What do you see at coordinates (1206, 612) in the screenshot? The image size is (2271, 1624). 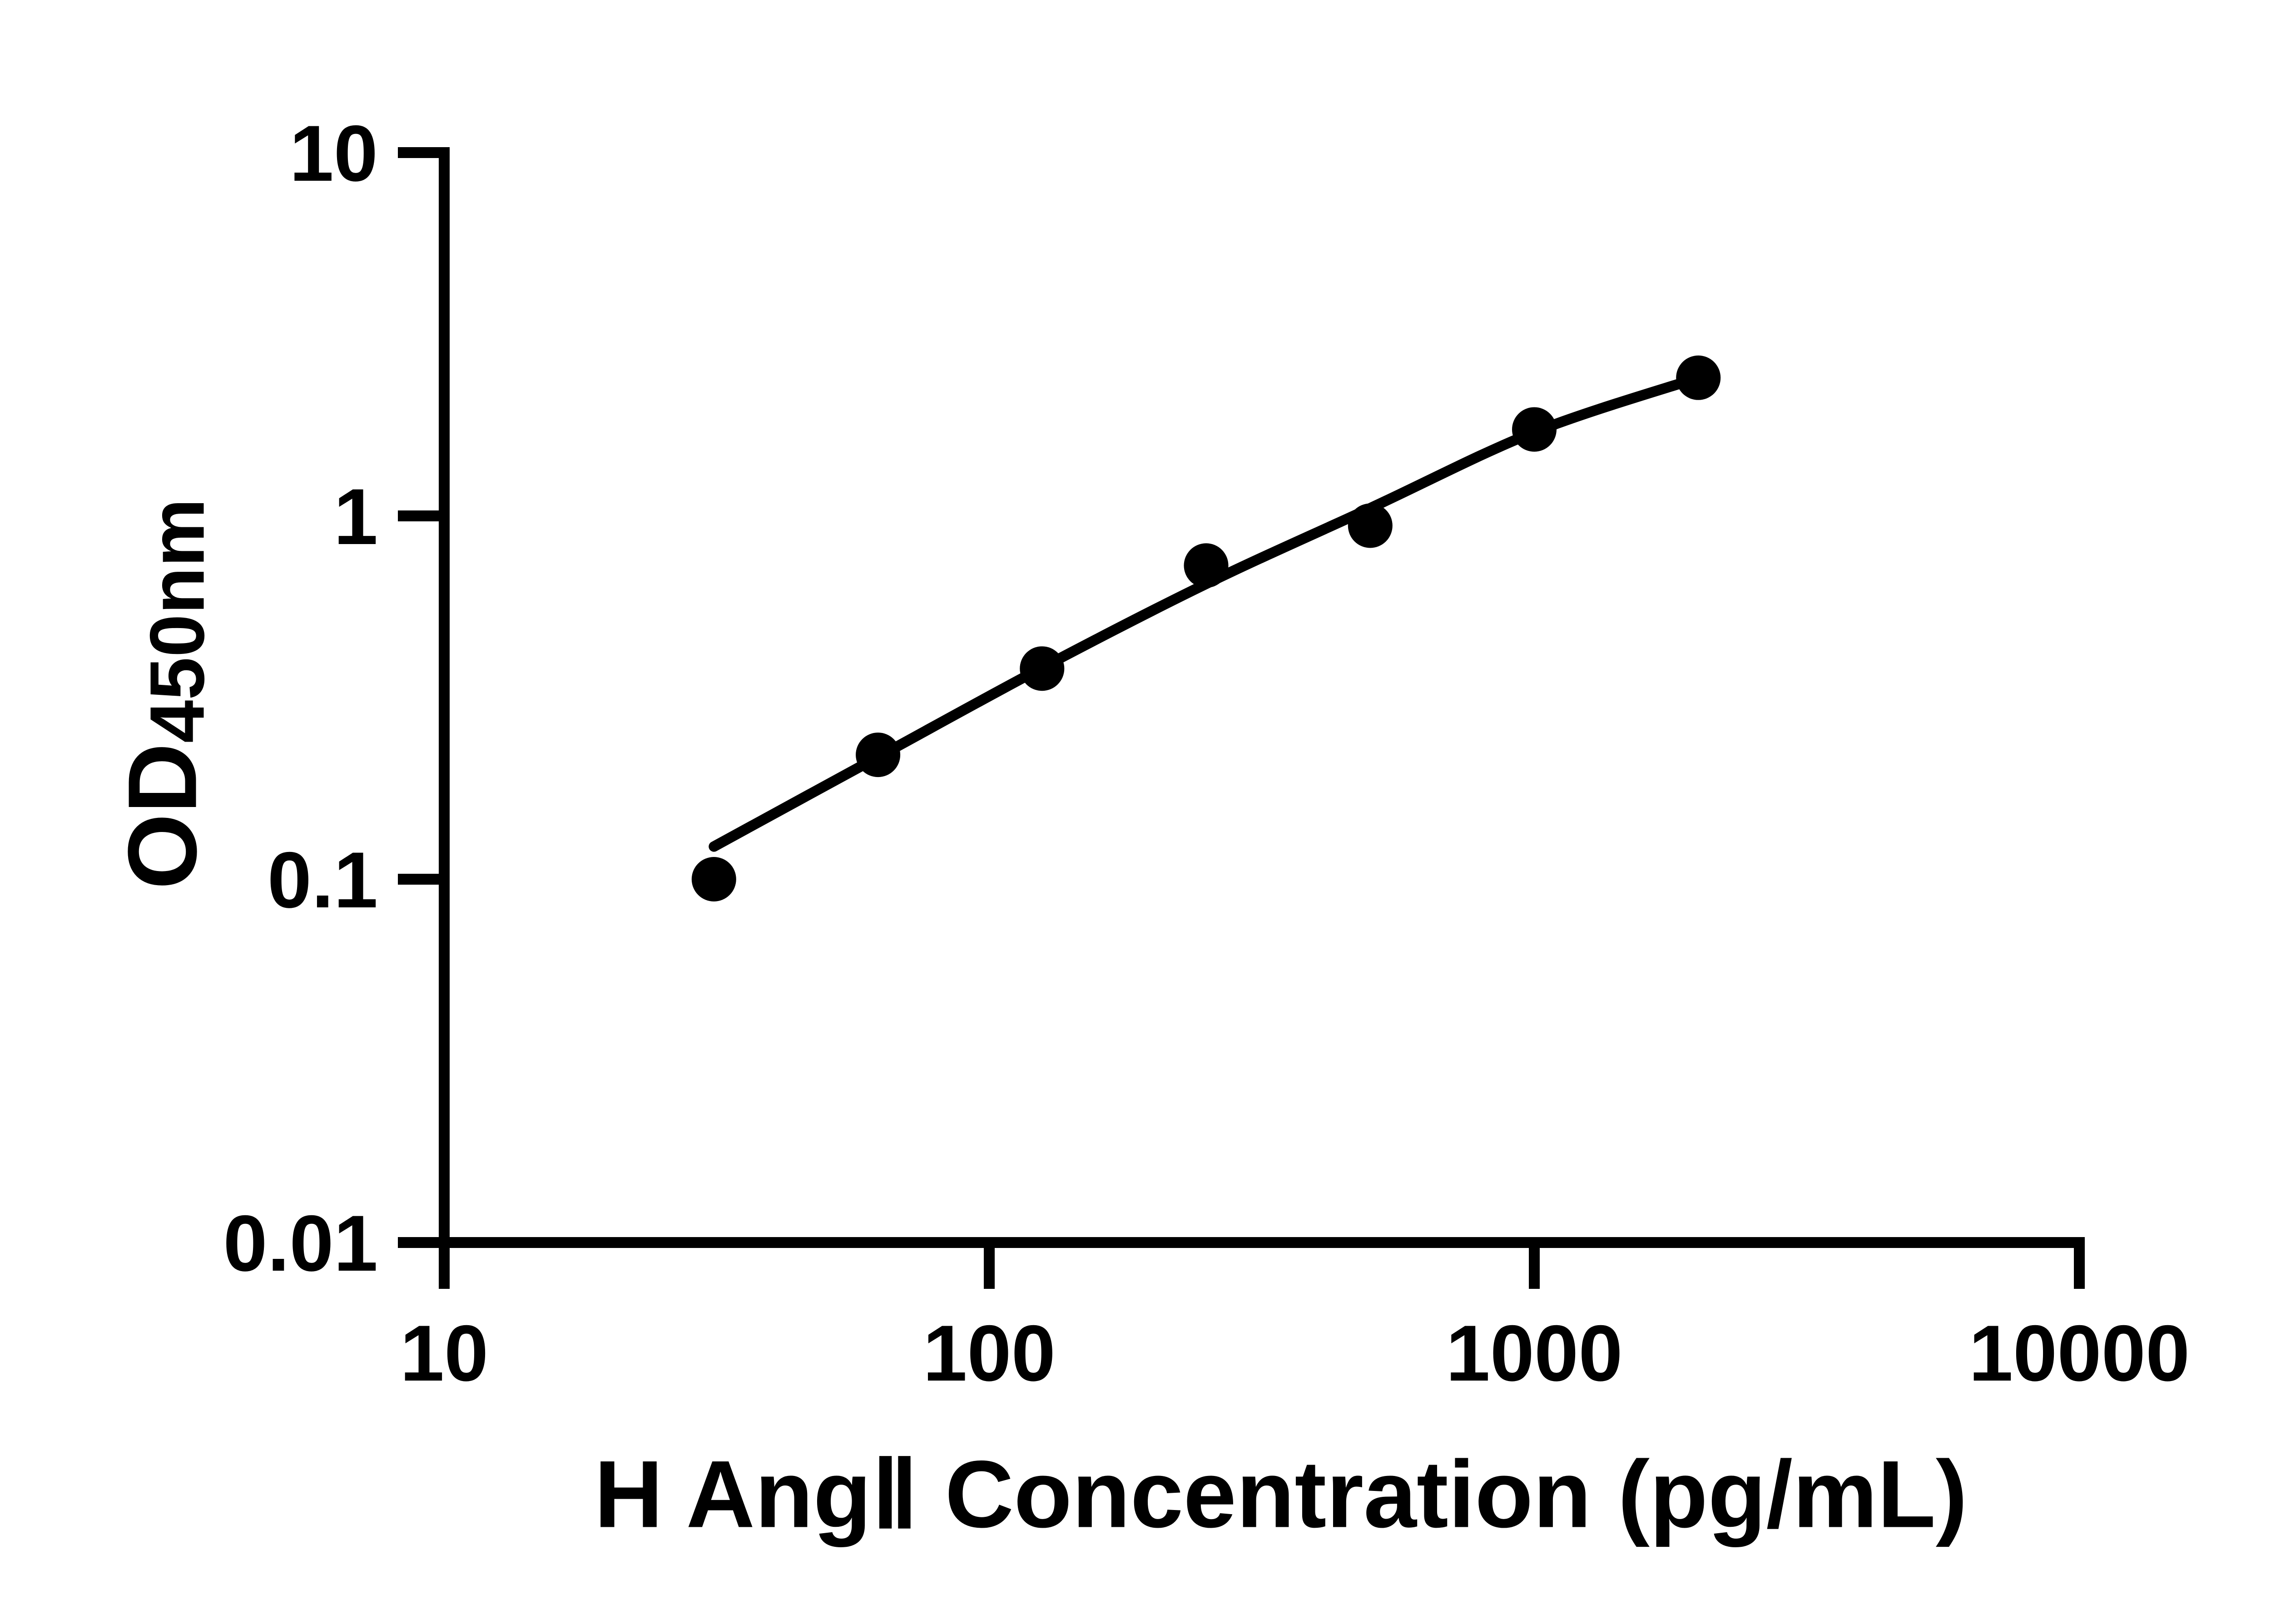 I see `fit-curve` at bounding box center [1206, 612].